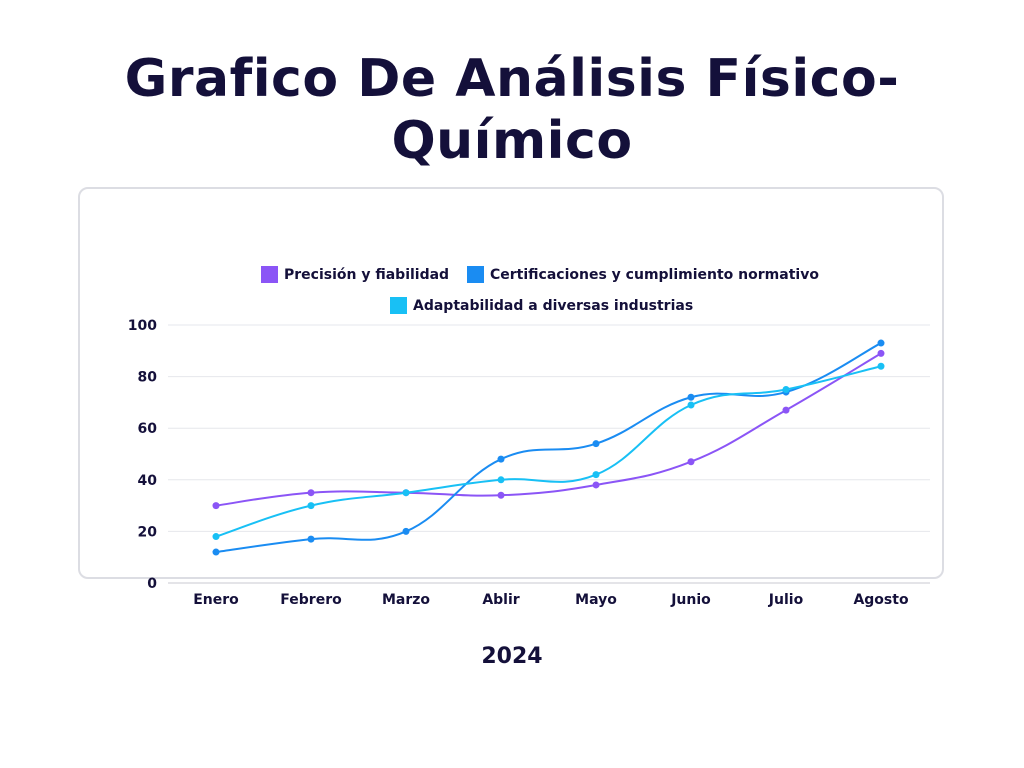 This screenshot has height=768, width=1024. Describe the element at coordinates (512, 141) in the screenshot. I see `chart-title-line-2: Químico` at that location.